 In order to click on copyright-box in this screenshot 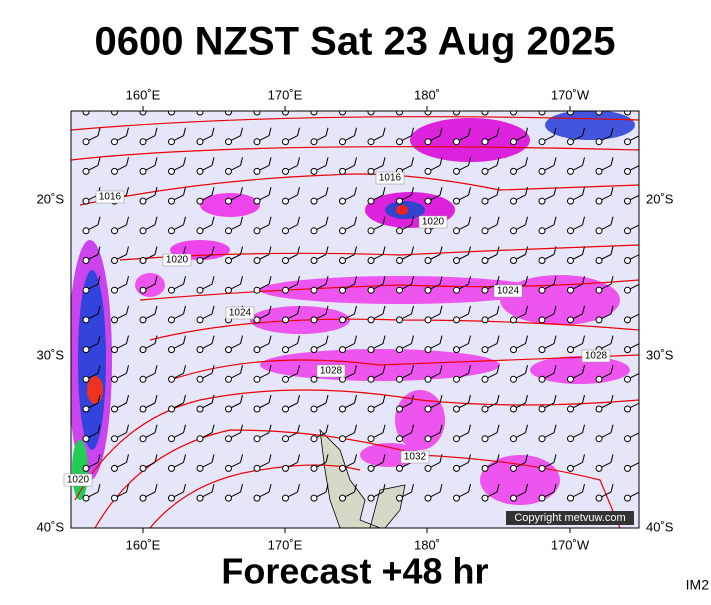, I will do `click(570, 518)`.